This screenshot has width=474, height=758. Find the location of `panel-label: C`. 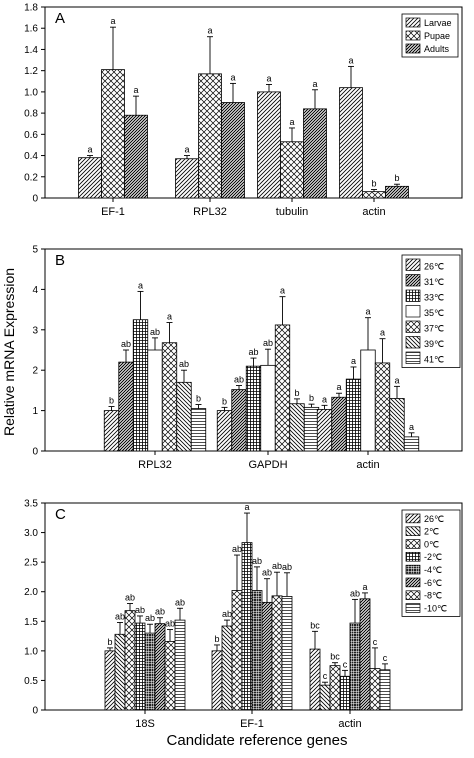

panel-label: C is located at coordinates (60, 514).